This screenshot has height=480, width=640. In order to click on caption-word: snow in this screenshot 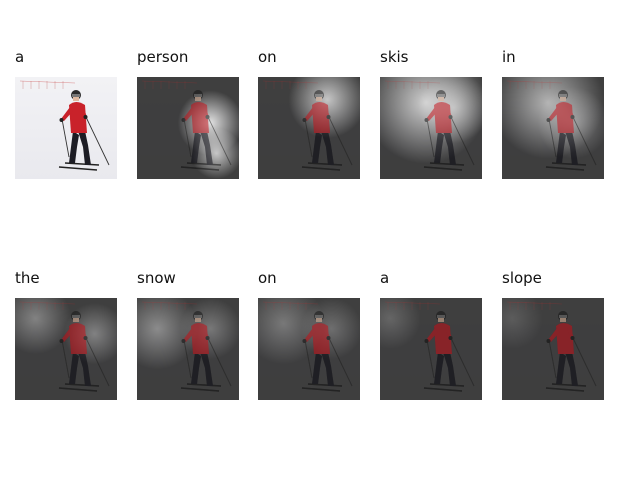, I will do `click(156, 278)`.